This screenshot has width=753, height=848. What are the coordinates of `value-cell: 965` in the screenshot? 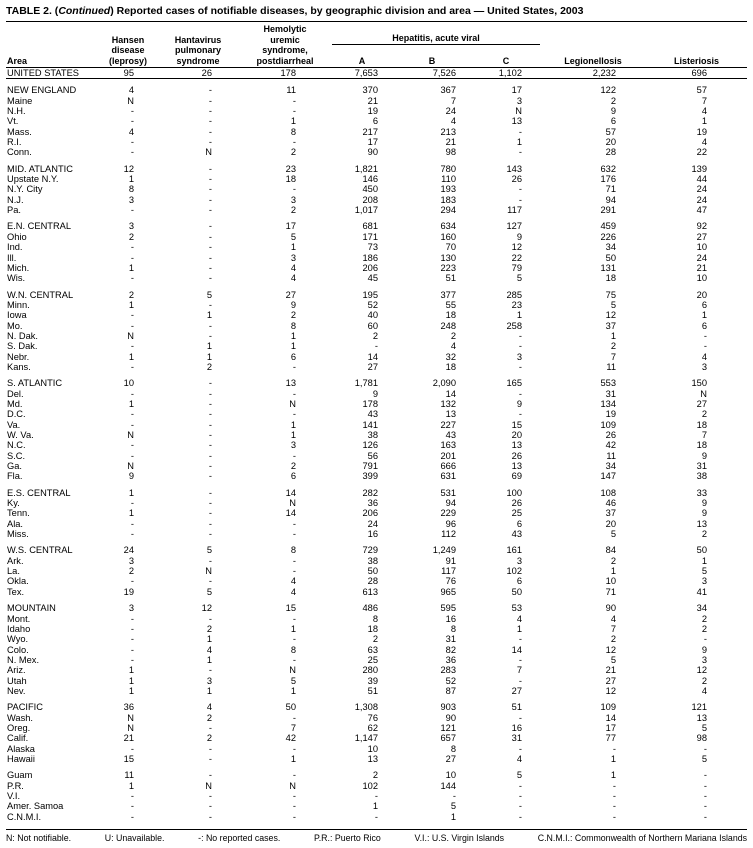 It's located at (448, 591).